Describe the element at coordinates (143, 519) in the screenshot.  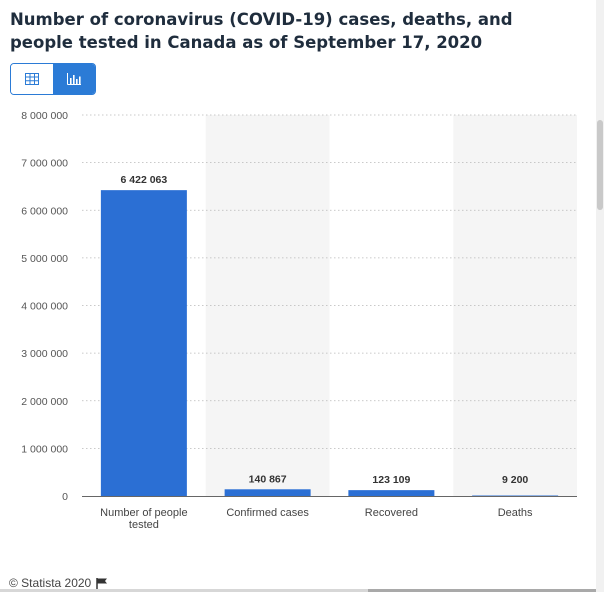
I see `x-tick-label: Number of people tested` at that location.